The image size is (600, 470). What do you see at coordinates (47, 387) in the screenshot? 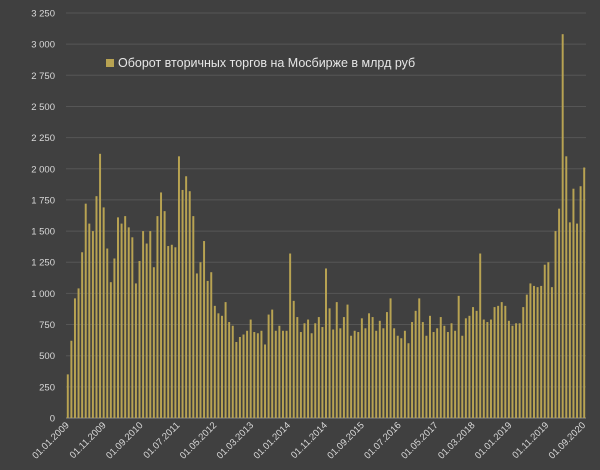
I see `y-tick-label: 250` at bounding box center [47, 387].